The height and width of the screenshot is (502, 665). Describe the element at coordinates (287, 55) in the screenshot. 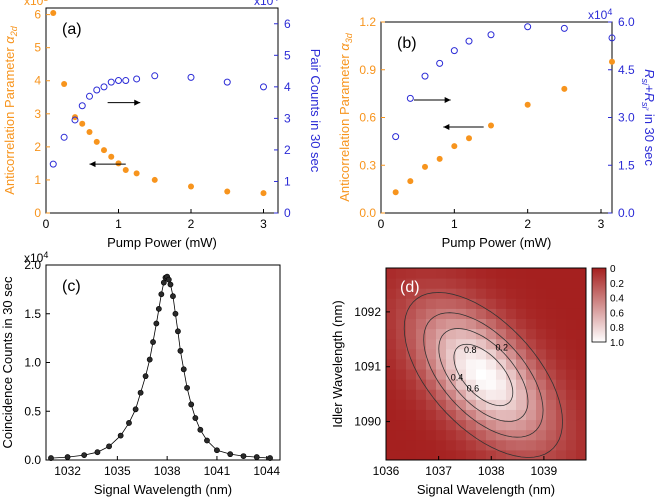

I see `y-right-tick-label: 5` at that location.